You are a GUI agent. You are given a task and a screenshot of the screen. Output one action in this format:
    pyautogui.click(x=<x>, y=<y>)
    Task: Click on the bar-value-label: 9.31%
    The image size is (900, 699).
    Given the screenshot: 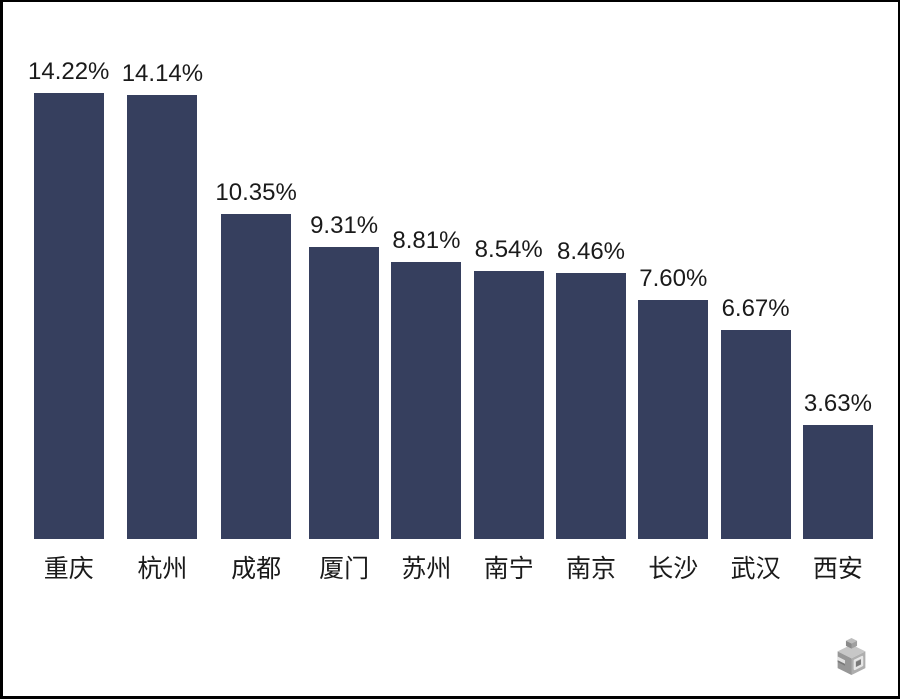 What is the action you would take?
    pyautogui.click(x=344, y=225)
    